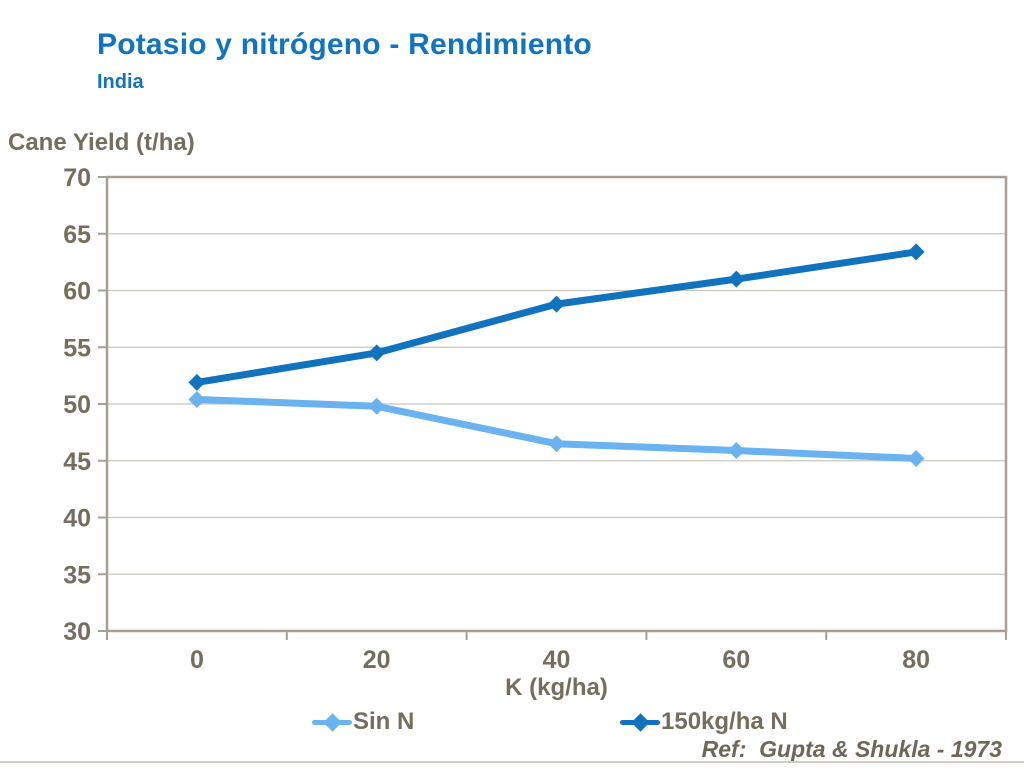 Image resolution: width=1024 pixels, height=769 pixels. I want to click on legend-label-sin-n: Sin N, so click(384, 721).